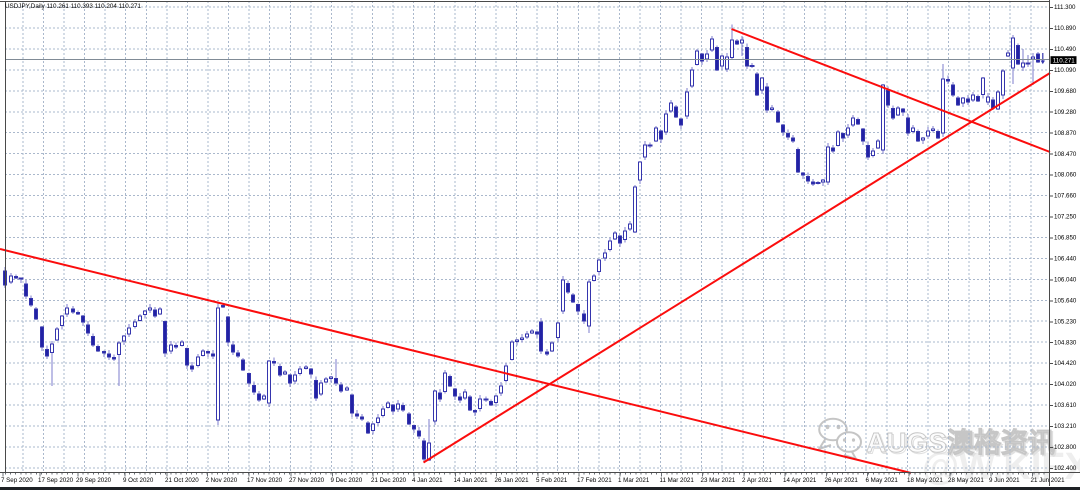  Describe the element at coordinates (882, 480) in the screenshot. I see `svg-text: 6 May 2021` at that location.